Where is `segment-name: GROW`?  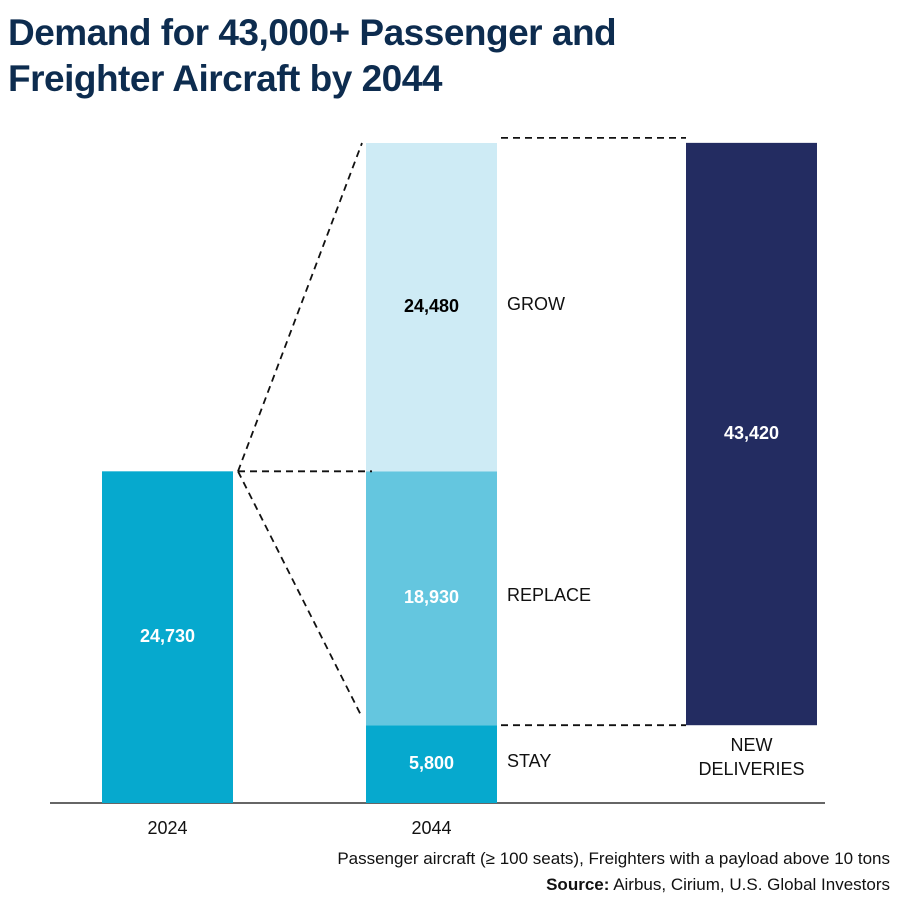
segment-name: GROW is located at coordinates (536, 304).